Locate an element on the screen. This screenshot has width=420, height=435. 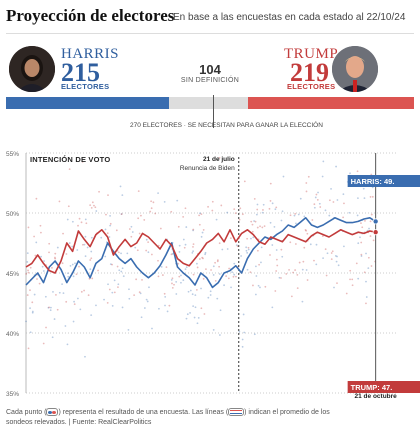
harris-electors-label: ELECTORES is located at coordinates (85, 86).